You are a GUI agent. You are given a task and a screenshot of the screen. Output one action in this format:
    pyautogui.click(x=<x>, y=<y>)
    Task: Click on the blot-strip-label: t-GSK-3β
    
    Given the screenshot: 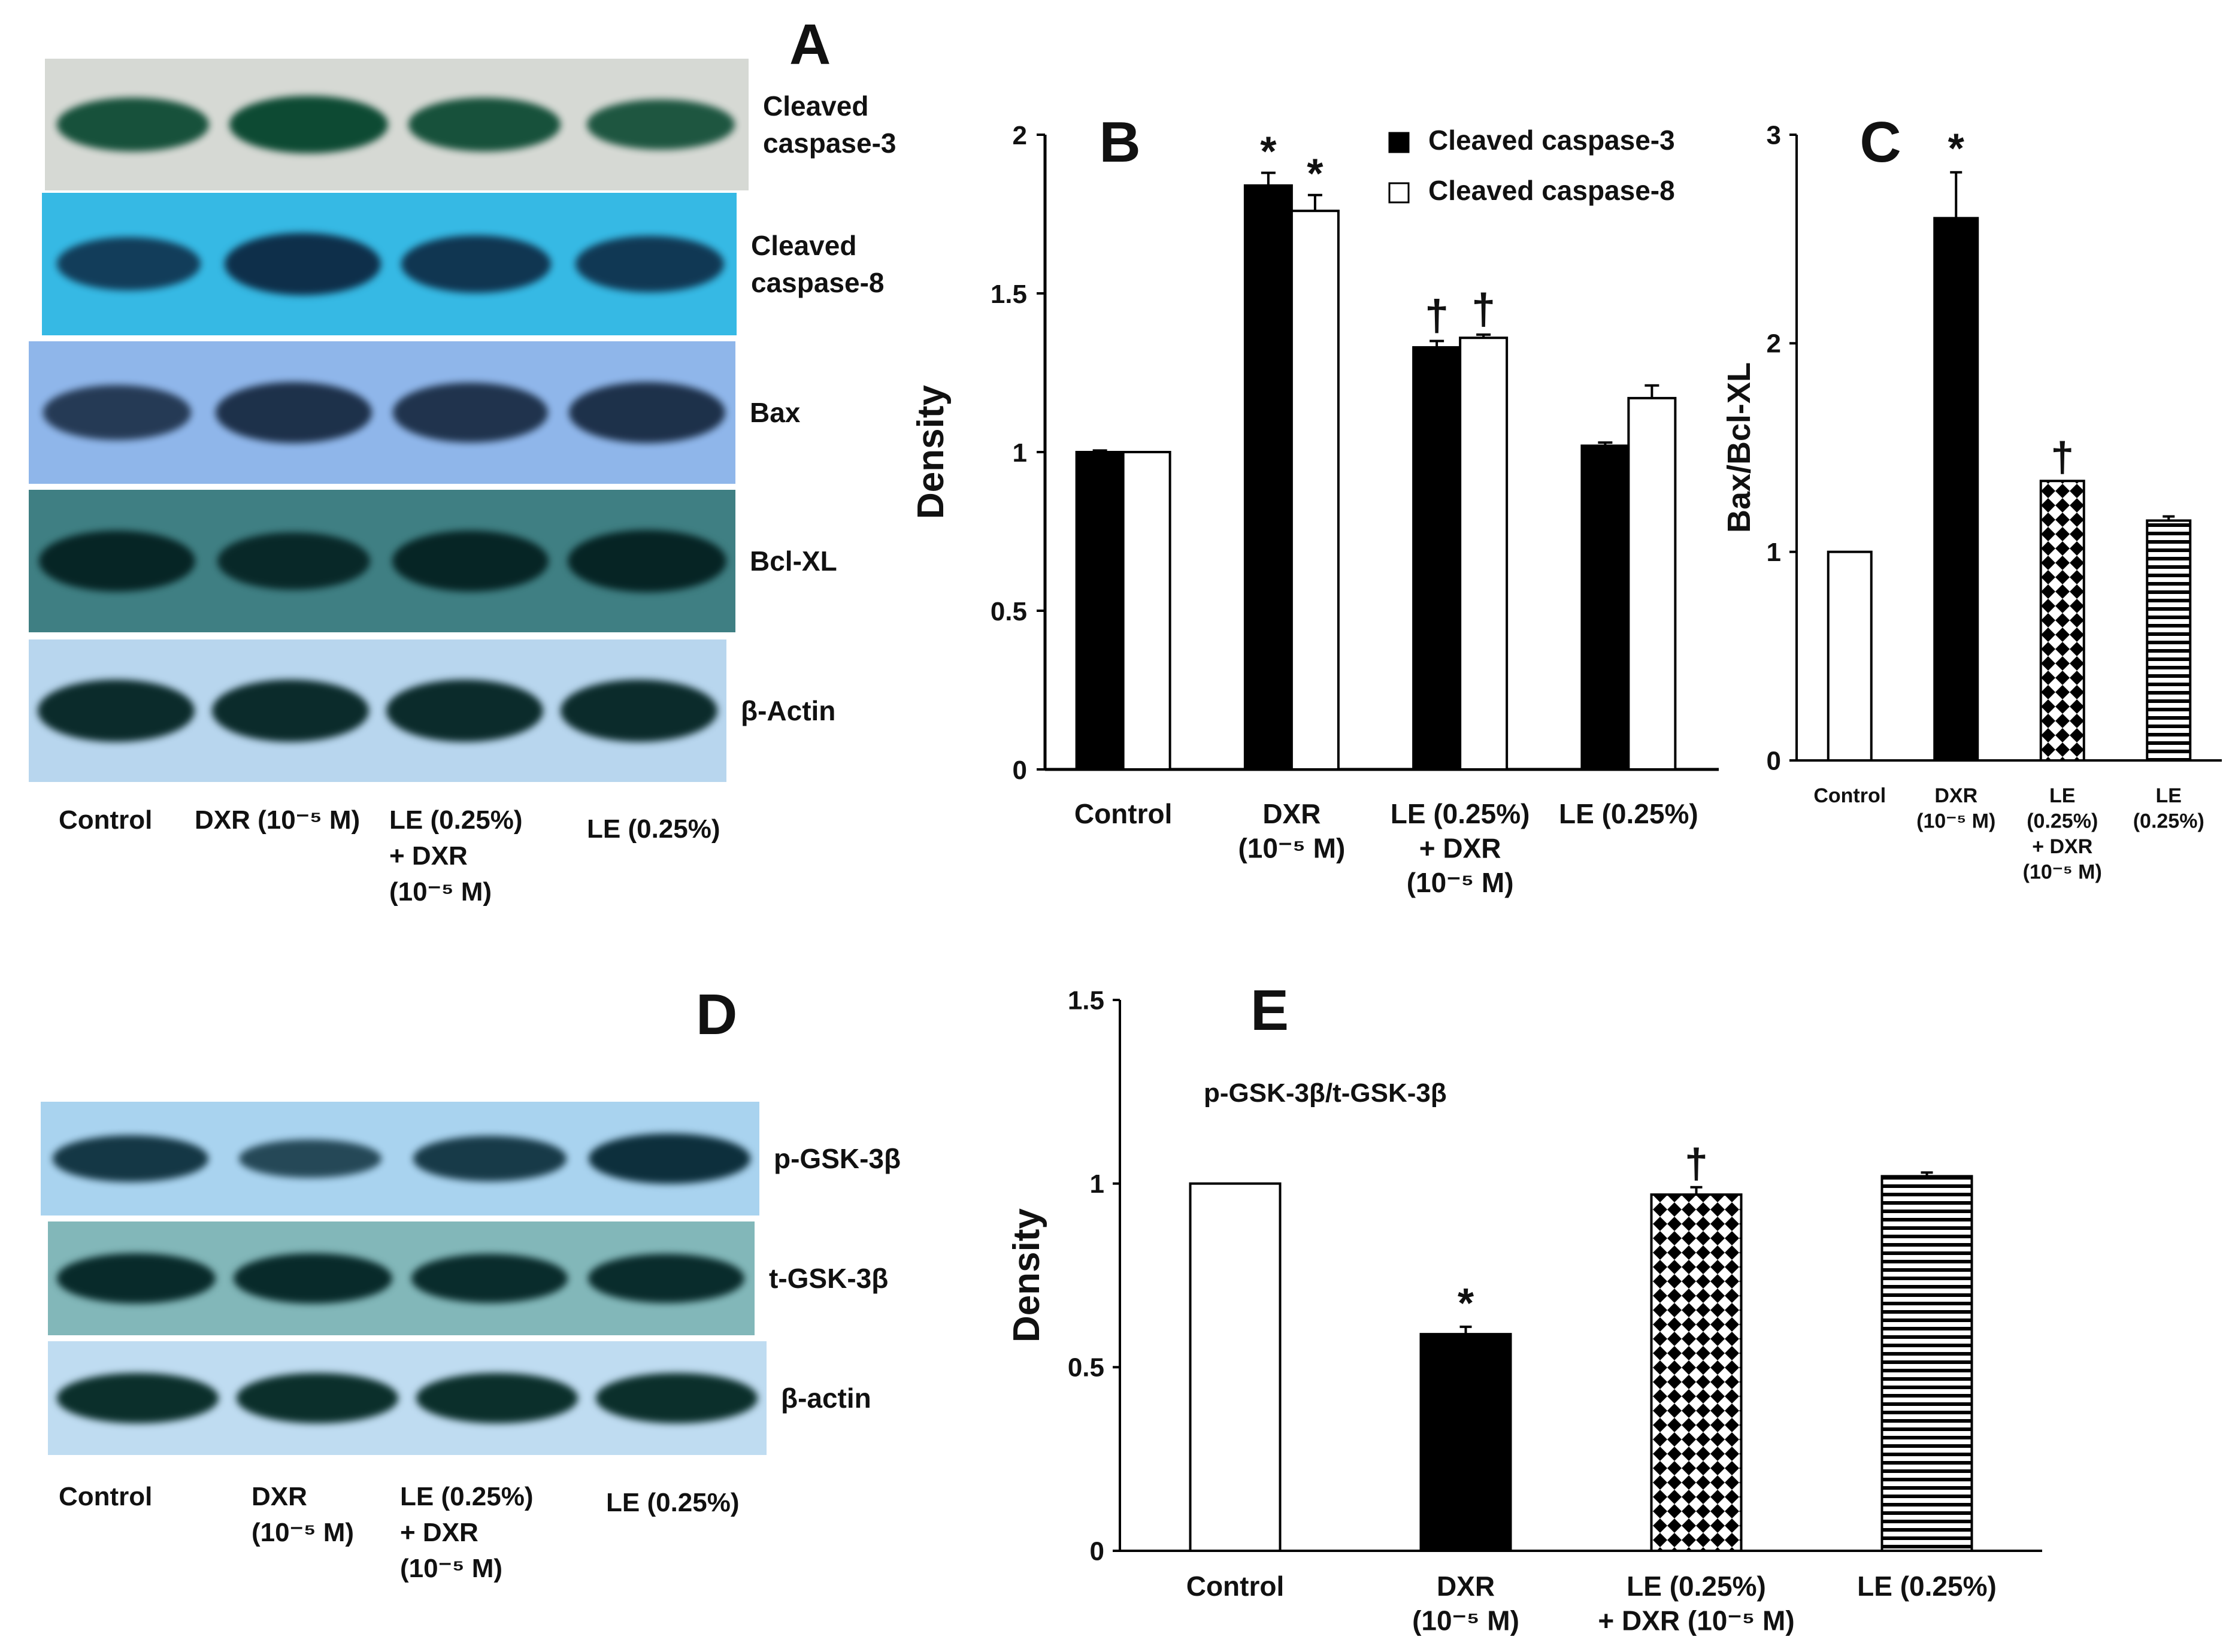 What is the action you would take?
    pyautogui.click(x=829, y=1278)
    